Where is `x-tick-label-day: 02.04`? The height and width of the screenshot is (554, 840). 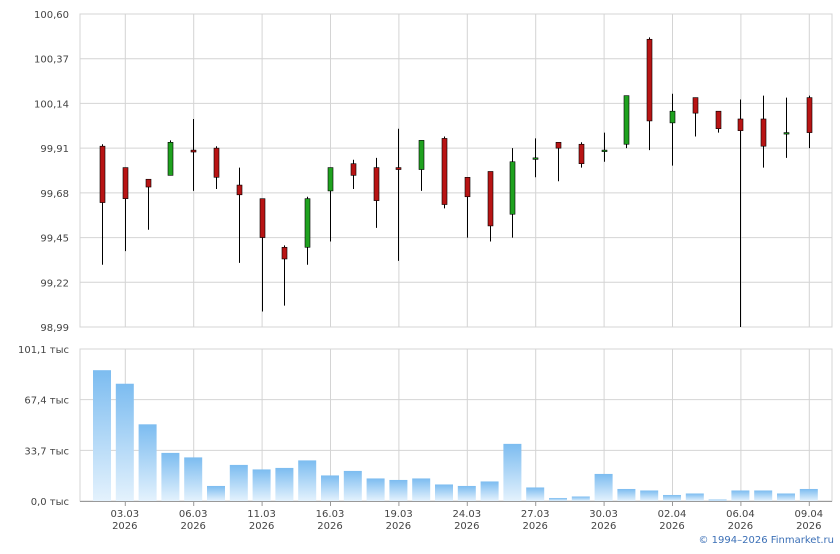
x-tick-label-day: 02.04 is located at coordinates (672, 514).